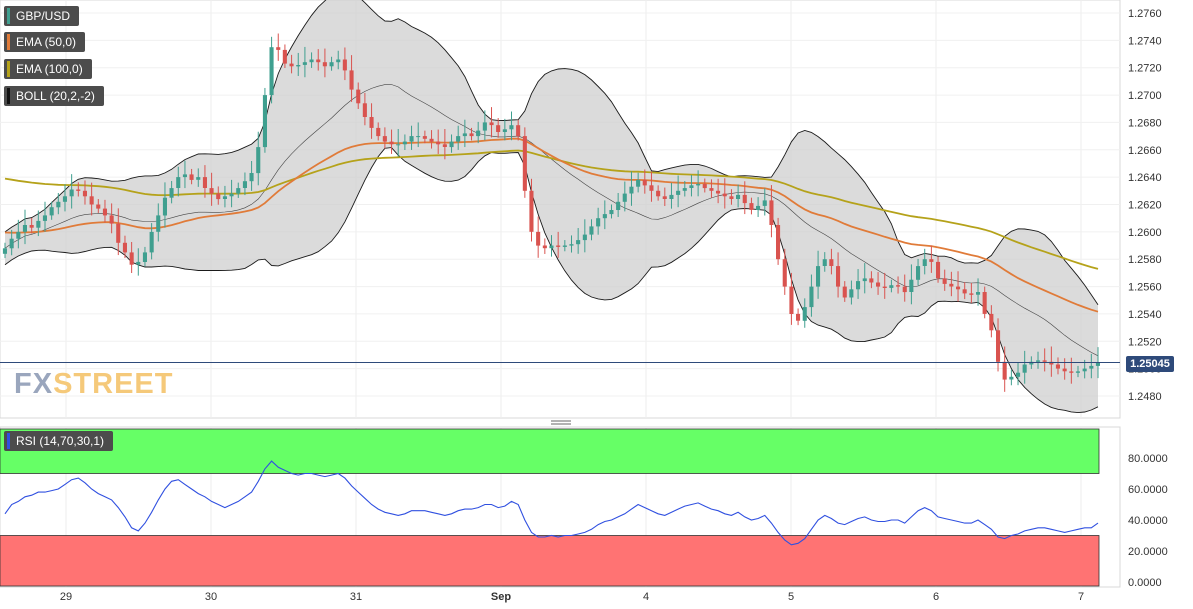 The width and height of the screenshot is (1193, 609). Describe the element at coordinates (48, 69) in the screenshot. I see `legend-ema100: EMA (100,0)` at that location.